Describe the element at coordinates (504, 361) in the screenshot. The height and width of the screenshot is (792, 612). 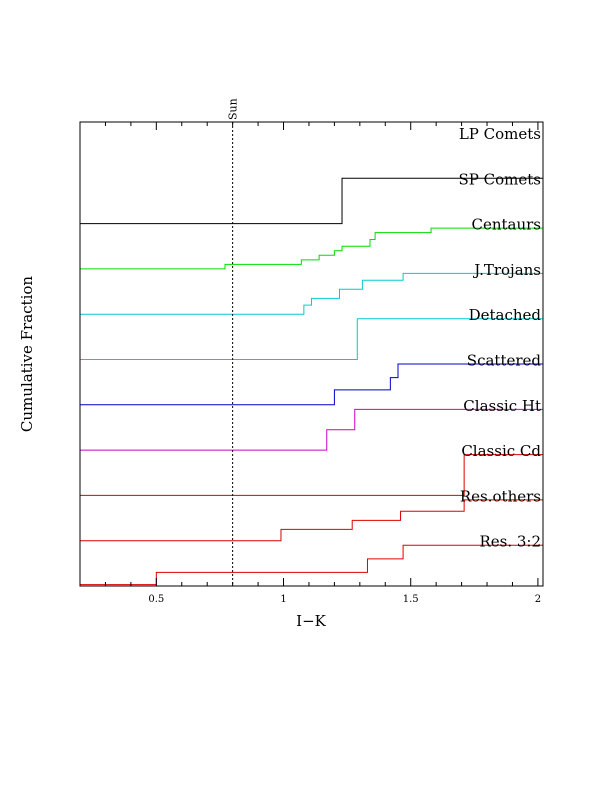
I see `series-label-scattered: Scattered` at that location.